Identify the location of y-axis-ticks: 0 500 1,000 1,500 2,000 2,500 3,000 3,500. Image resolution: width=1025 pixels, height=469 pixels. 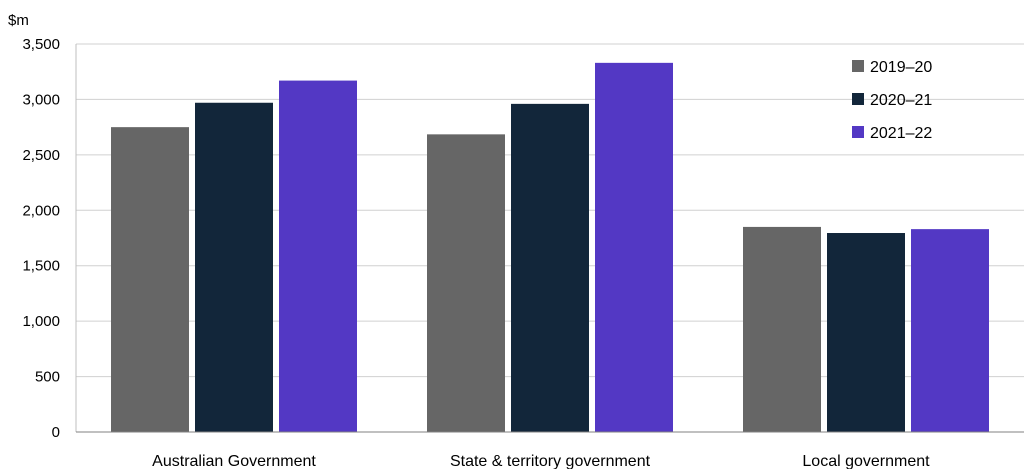
(41, 238).